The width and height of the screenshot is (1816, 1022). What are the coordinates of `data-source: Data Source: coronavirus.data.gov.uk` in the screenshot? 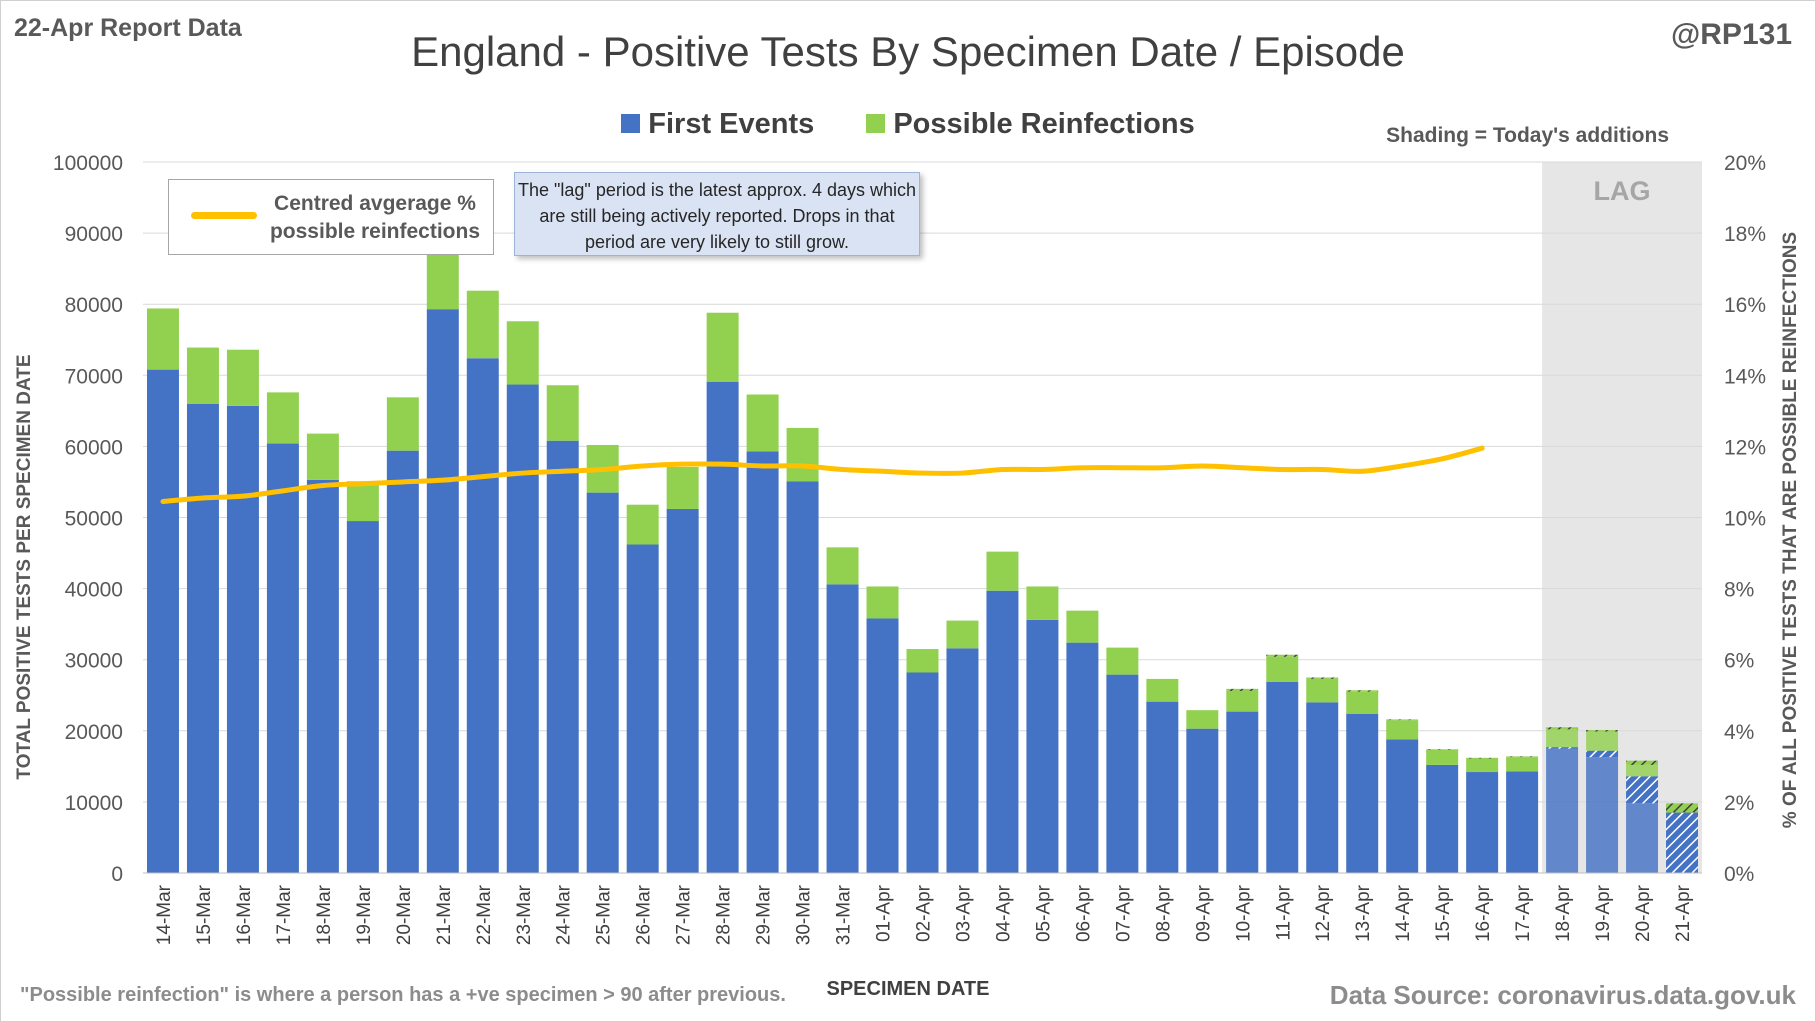 It's located at (1562, 995).